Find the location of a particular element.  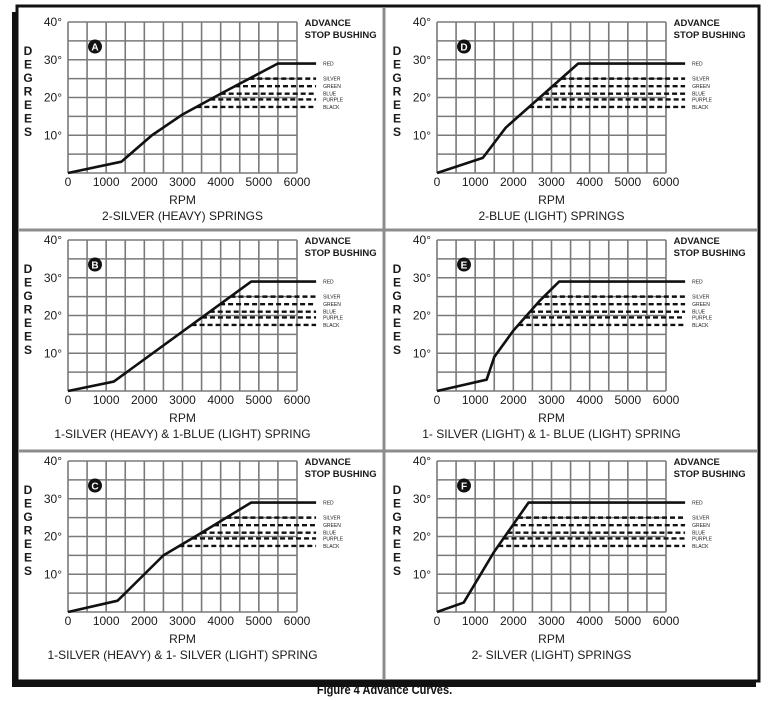

panel-badge-d is located at coordinates (464, 46).